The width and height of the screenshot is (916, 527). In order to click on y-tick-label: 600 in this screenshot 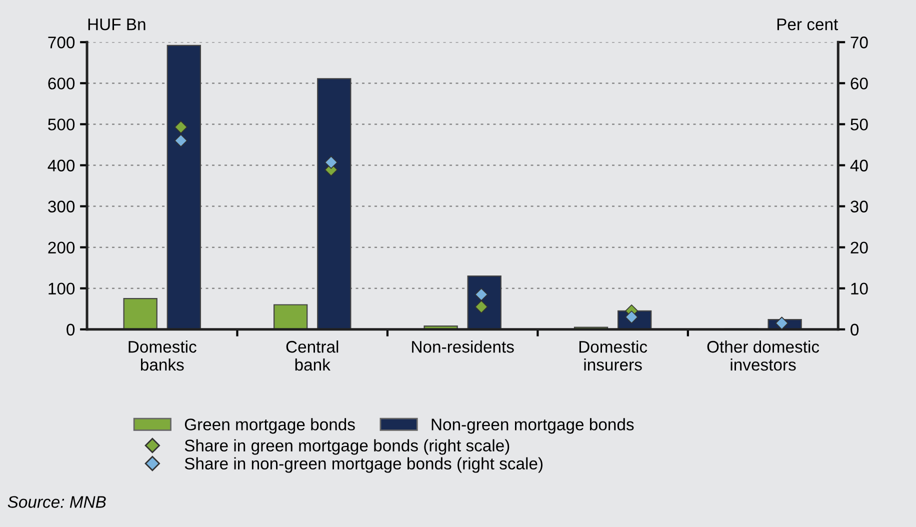, I will do `click(61, 84)`.